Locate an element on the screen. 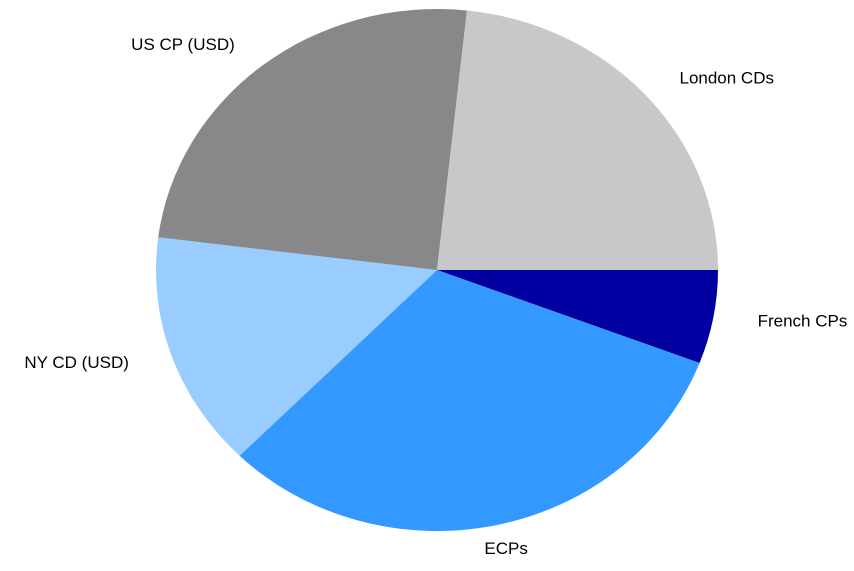 Image resolution: width=854 pixels, height=571 pixels. slice-label: London CDs is located at coordinates (726, 77).